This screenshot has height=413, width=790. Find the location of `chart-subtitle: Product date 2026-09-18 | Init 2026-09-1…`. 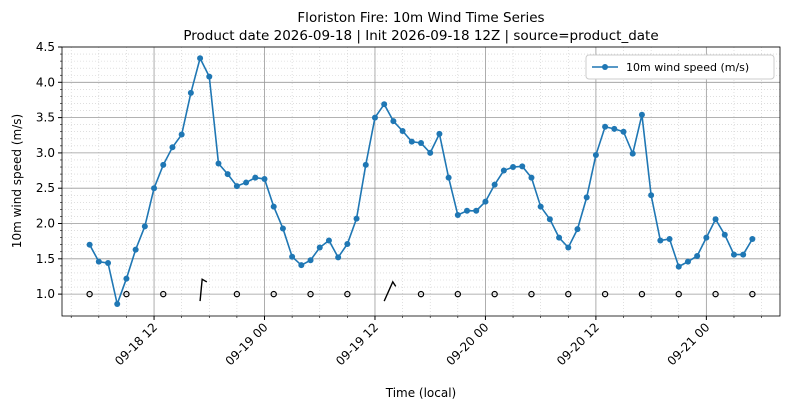

chart-subtitle: Product date 2026-09-18 | Init 2026-09-1… is located at coordinates (420, 36).